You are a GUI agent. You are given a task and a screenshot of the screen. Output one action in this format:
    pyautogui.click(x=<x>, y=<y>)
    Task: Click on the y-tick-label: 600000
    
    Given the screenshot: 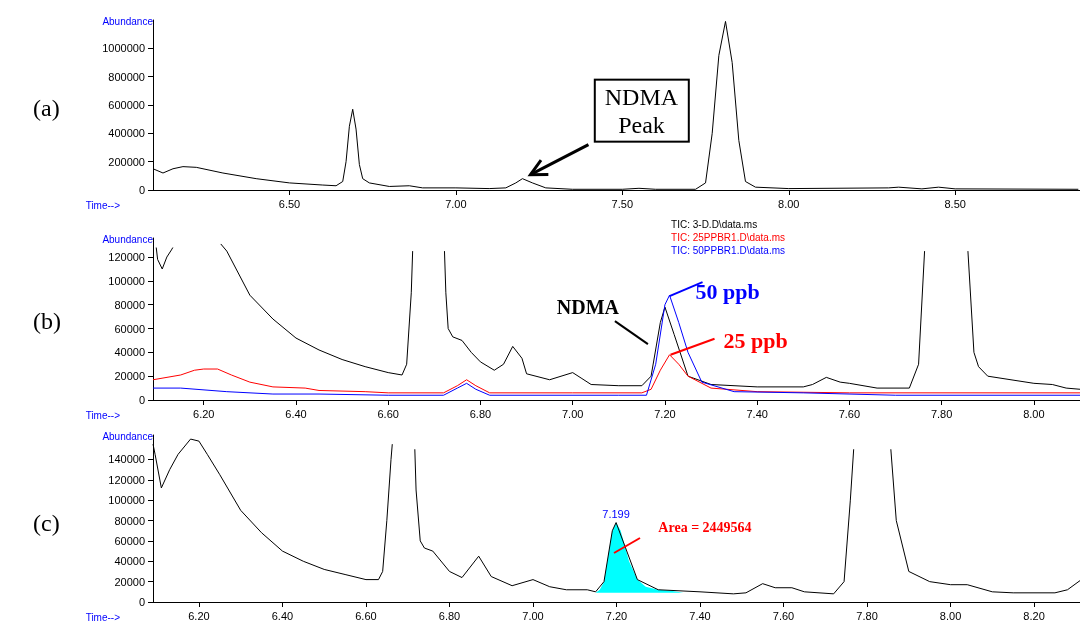 What is the action you would take?
    pyautogui.click(x=126, y=105)
    